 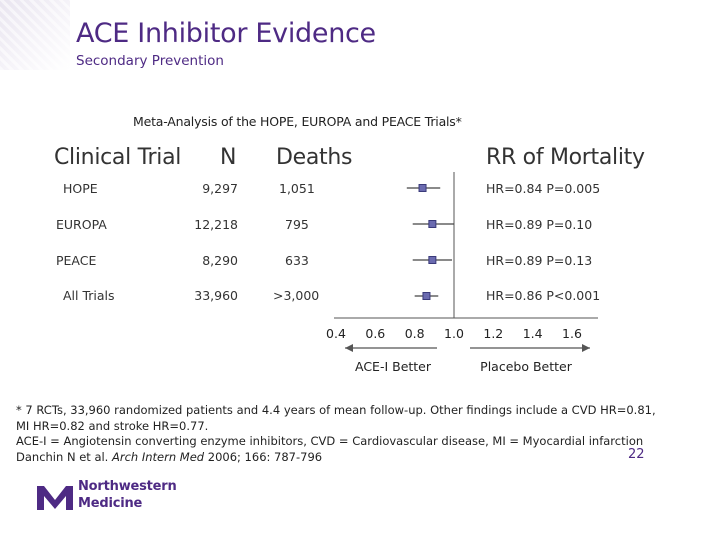 What do you see at coordinates (64, 456) in the screenshot?
I see `citation-authors: Danchin N et al.` at bounding box center [64, 456].